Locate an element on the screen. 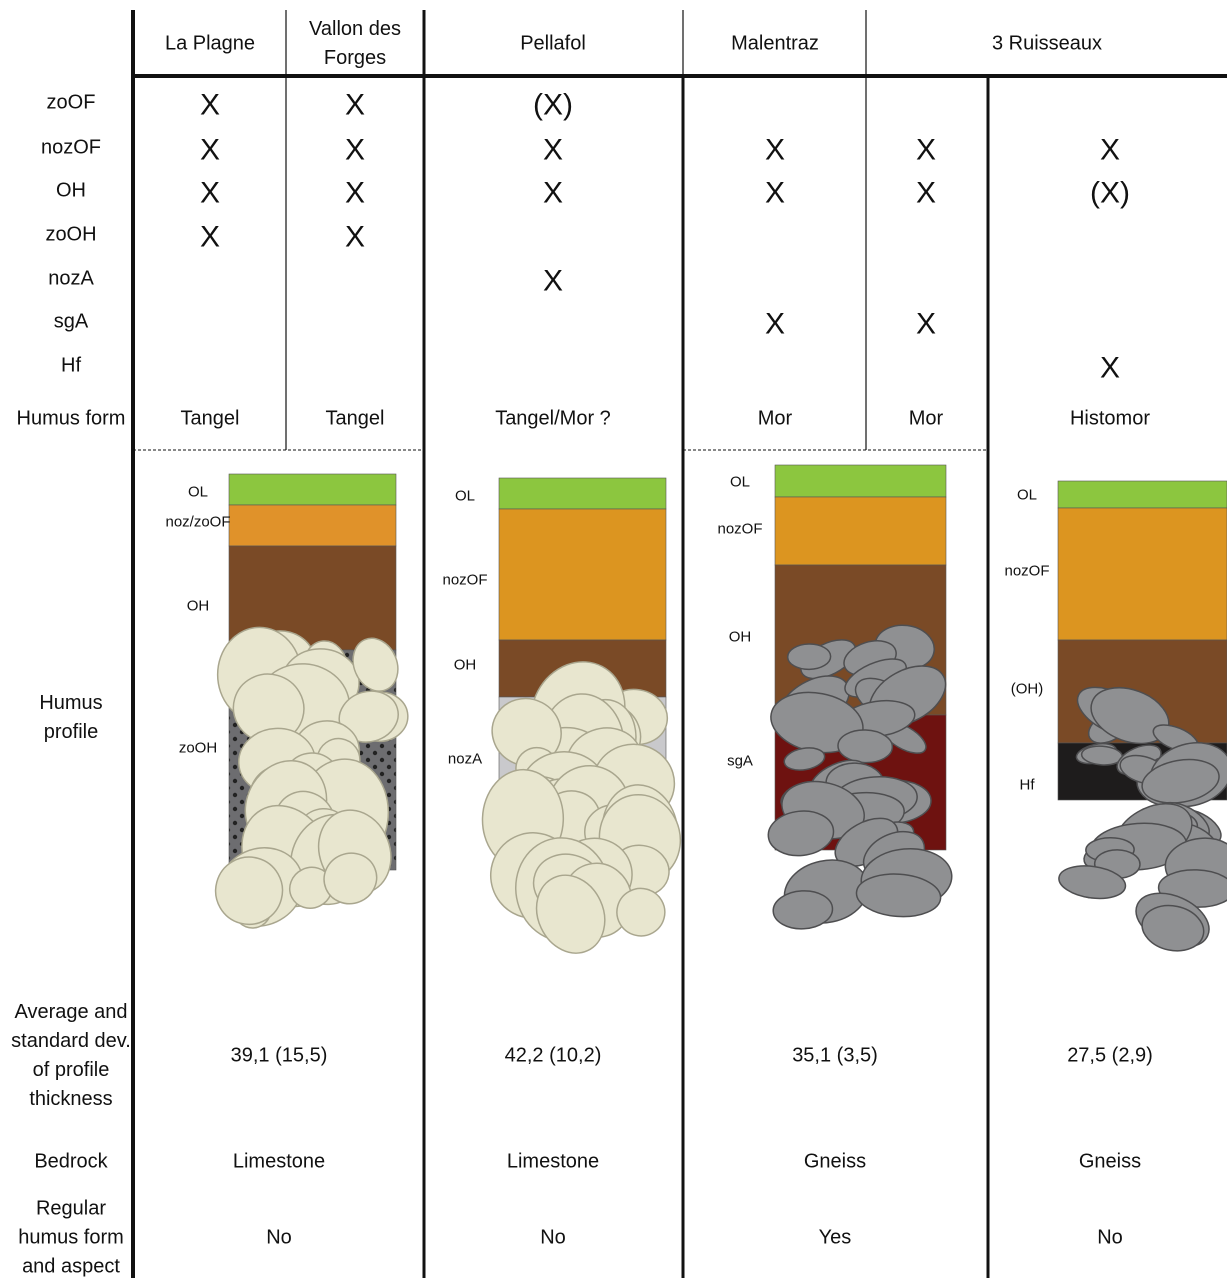 Image resolution: width=1227 pixels, height=1278 pixels. humus-form: Histomor is located at coordinates (1109, 418).